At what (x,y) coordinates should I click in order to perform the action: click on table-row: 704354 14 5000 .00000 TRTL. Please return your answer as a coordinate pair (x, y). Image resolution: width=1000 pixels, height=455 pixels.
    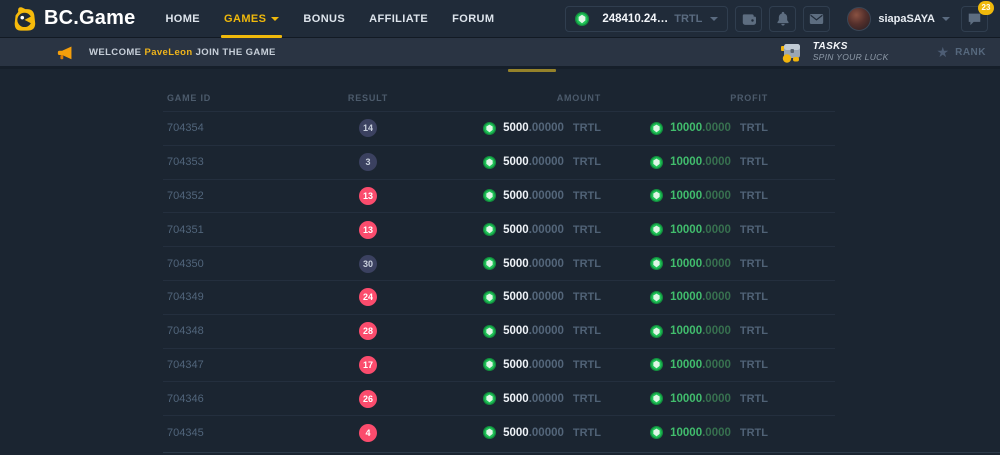
    Looking at the image, I should click on (499, 128).